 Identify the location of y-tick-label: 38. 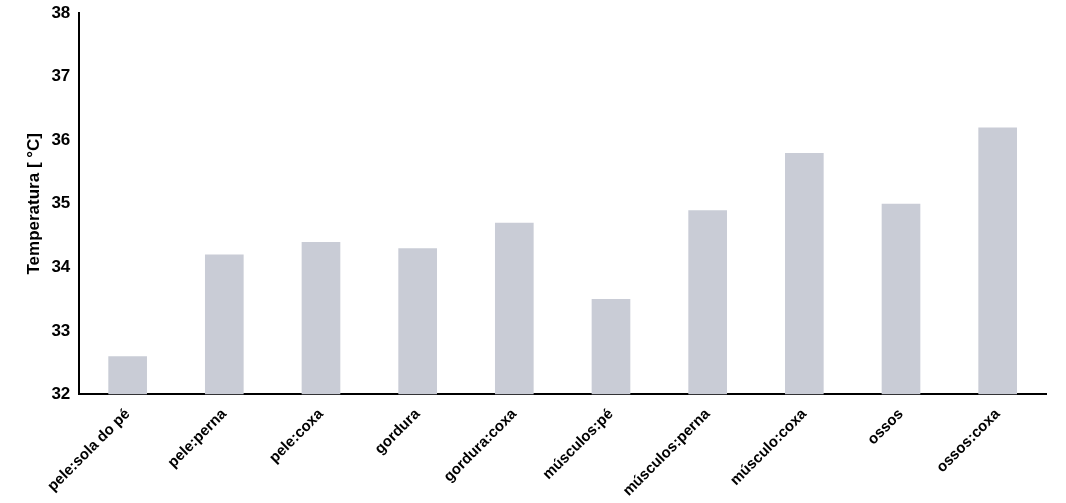
(61, 12).